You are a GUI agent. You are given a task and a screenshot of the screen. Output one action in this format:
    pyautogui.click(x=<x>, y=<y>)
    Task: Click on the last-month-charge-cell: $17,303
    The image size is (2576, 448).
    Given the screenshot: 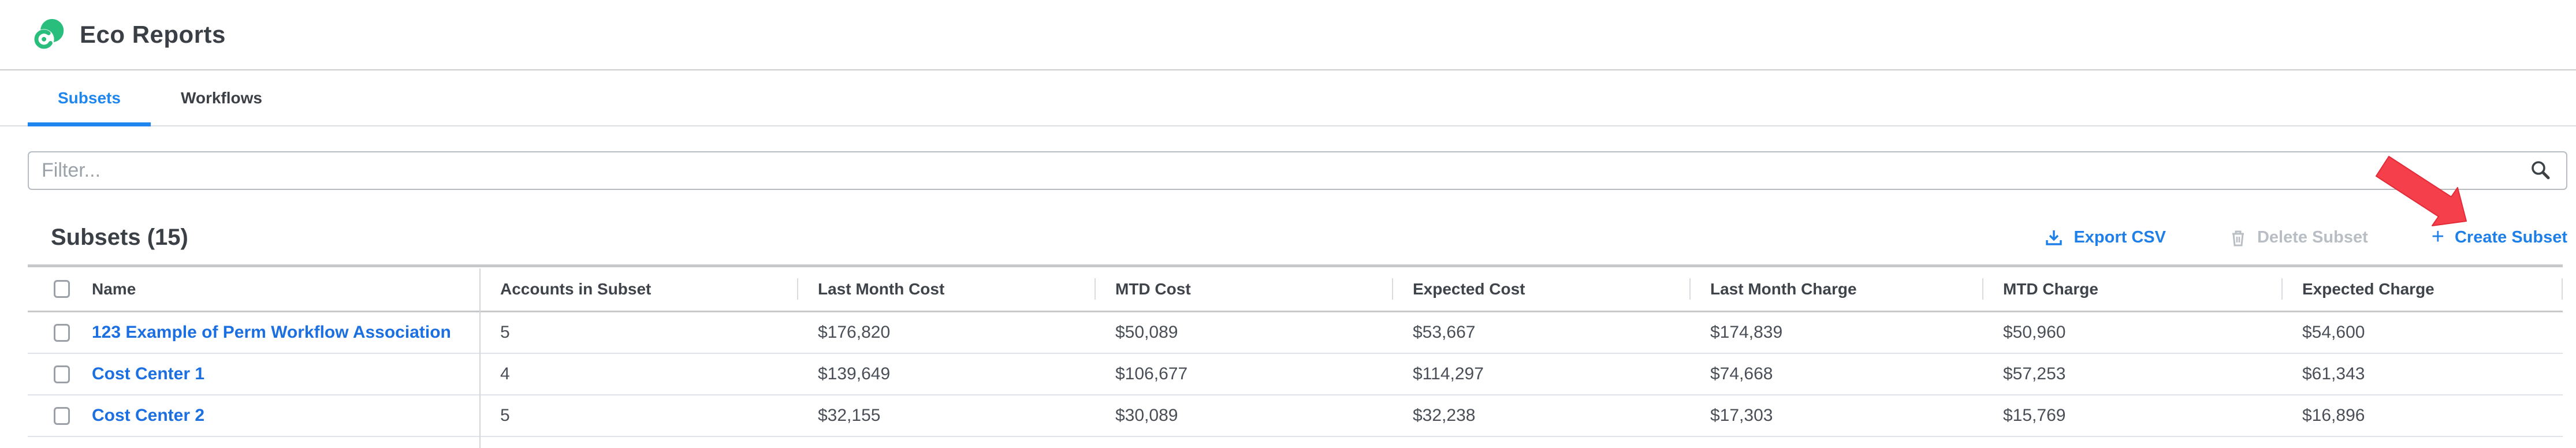 What is the action you would take?
    pyautogui.click(x=1742, y=415)
    